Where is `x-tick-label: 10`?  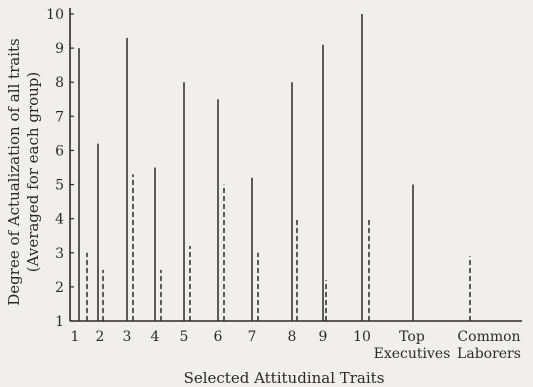 x-tick-label: 10 is located at coordinates (362, 337).